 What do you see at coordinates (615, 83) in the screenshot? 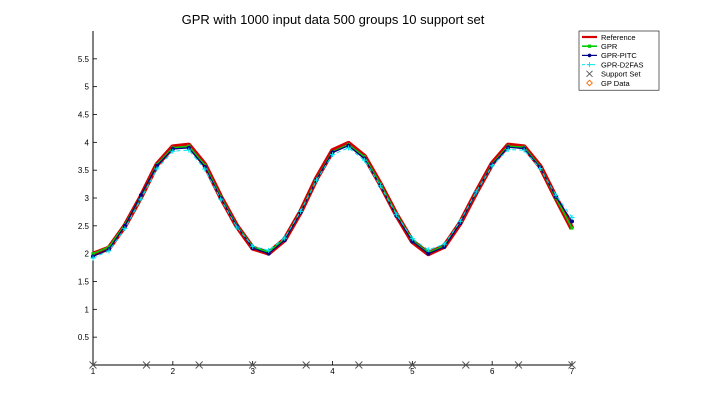
I see `legend-label-gp-data: GP Data` at bounding box center [615, 83].